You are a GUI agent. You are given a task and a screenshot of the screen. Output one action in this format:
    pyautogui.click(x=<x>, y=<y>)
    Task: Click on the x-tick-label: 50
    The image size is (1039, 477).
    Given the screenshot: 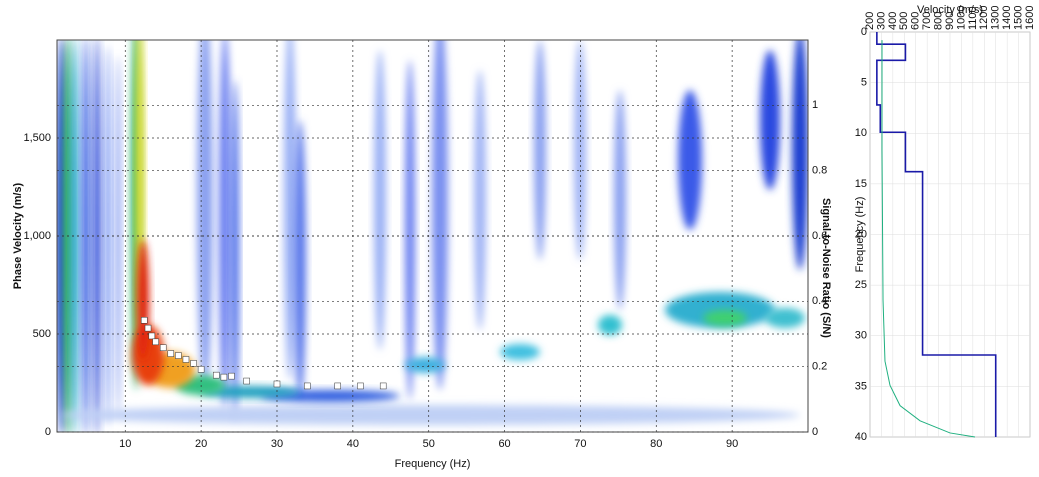 What is the action you would take?
    pyautogui.click(x=429, y=444)
    